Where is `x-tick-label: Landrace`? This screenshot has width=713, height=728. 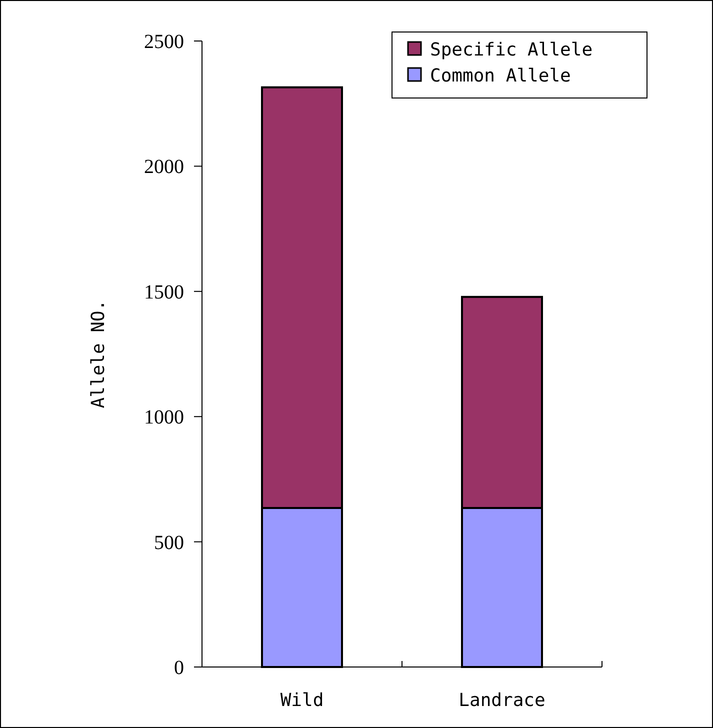 x-tick-label: Landrace is located at coordinates (502, 700).